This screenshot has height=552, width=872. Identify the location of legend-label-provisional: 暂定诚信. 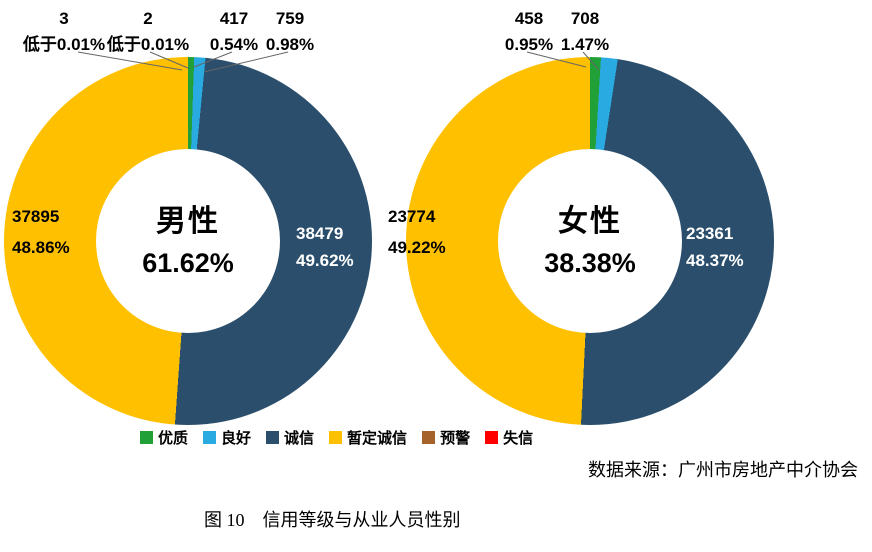
(377, 438).